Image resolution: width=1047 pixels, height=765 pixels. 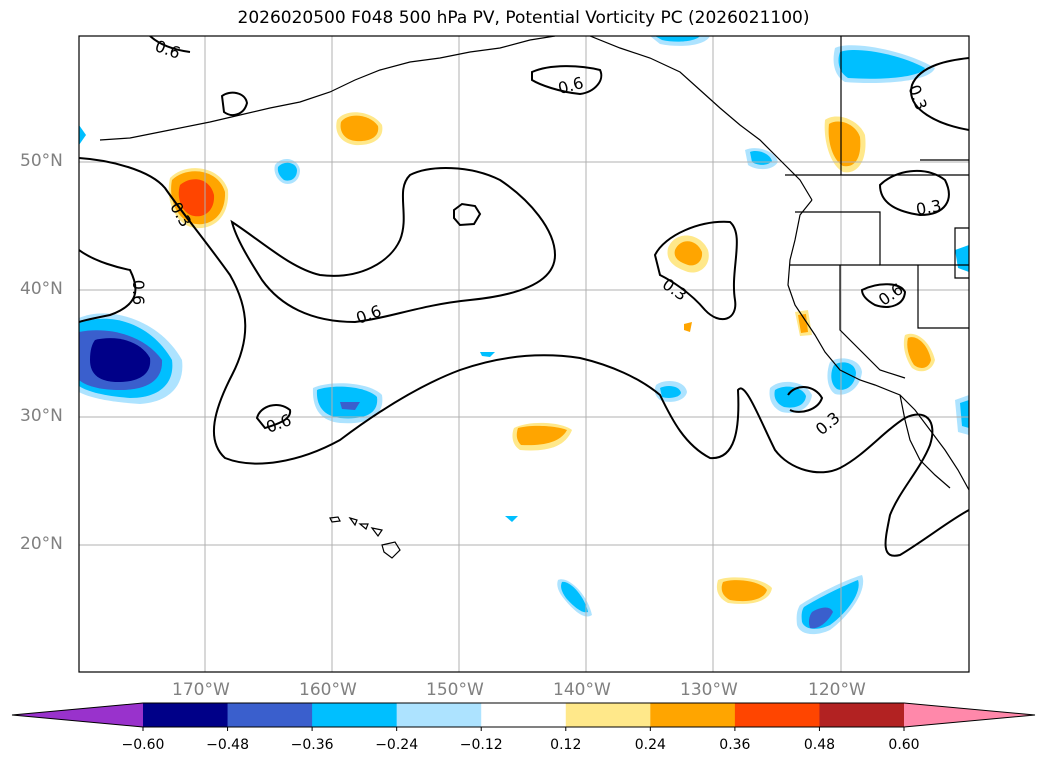 I want to click on colorbar, so click(x=523, y=716).